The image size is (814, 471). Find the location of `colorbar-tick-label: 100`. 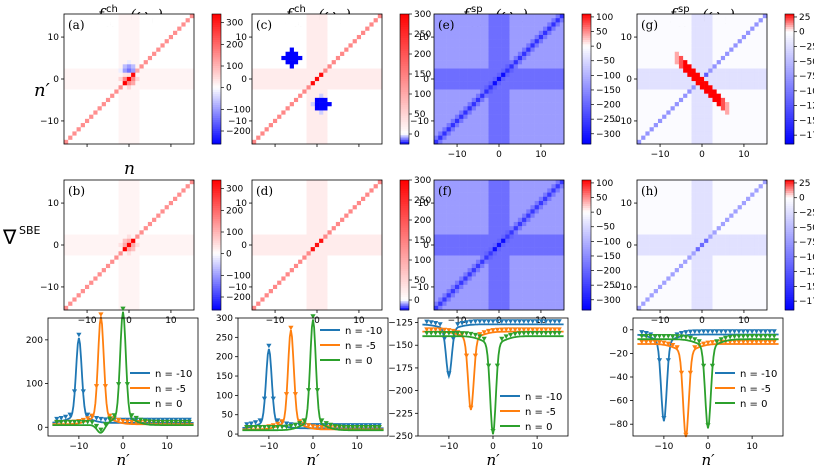

colorbar-tick-label: 100 is located at coordinates (422, 261).